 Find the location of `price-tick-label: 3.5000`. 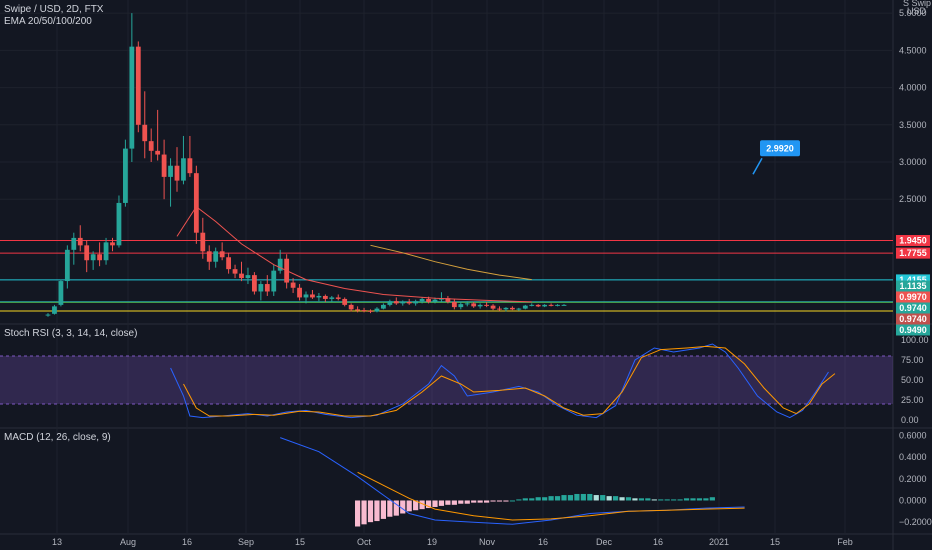

price-tick-label: 3.5000 is located at coordinates (913, 125).